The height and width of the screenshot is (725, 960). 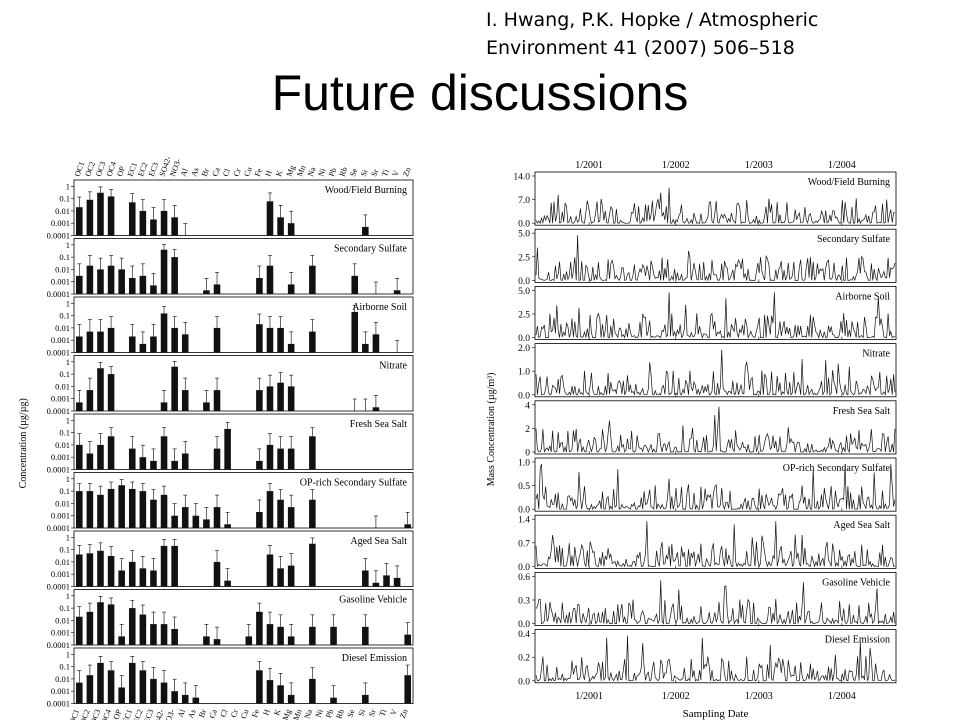 What do you see at coordinates (237, 172) in the screenshot?
I see `category-label-top: Cr` at bounding box center [237, 172].